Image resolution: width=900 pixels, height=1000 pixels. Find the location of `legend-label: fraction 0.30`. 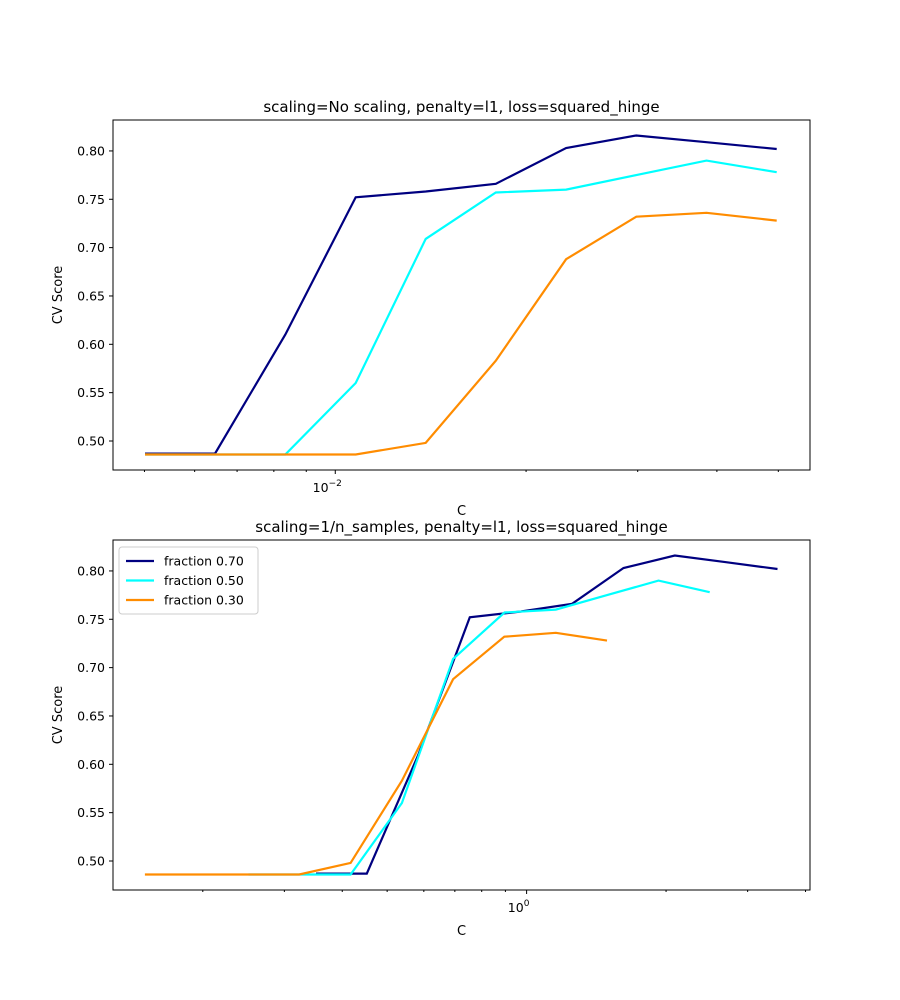

legend-label: fraction 0.30 is located at coordinates (204, 600).